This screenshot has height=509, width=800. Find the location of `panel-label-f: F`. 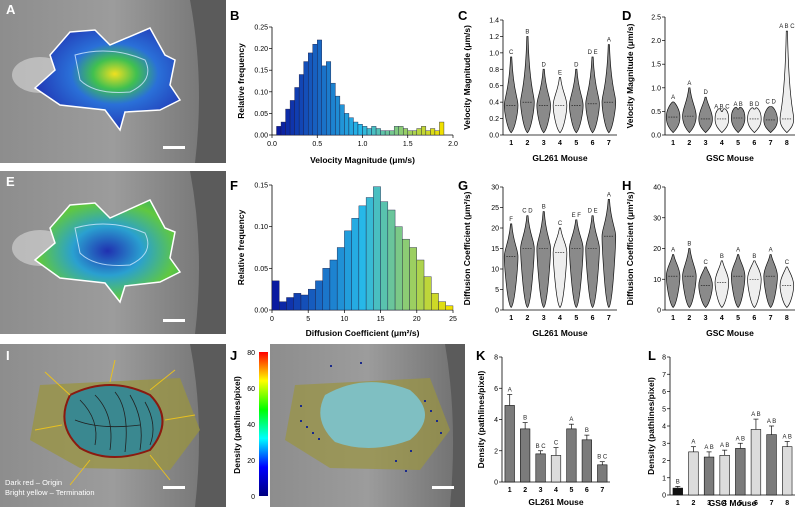

panel-label-f: F is located at coordinates (234, 185).